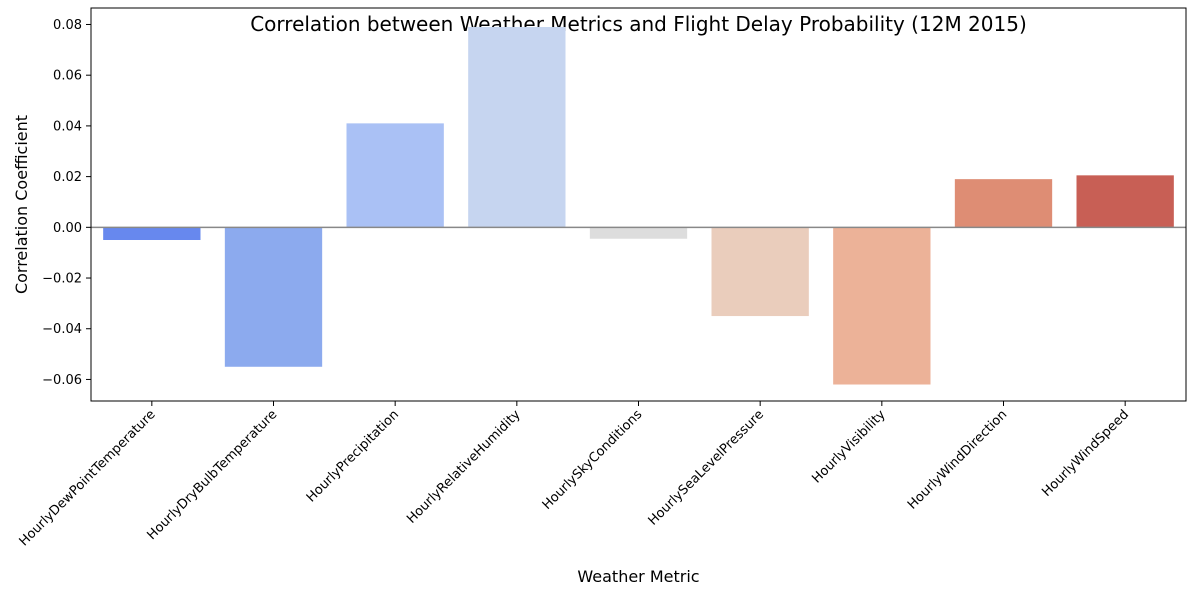  Describe the element at coordinates (62, 329) in the screenshot. I see `y-tick-label: −0.04` at that location.